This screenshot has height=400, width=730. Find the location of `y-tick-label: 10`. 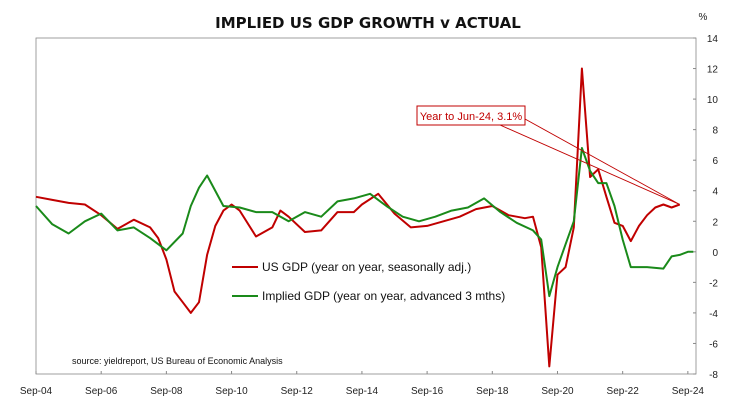

y-tick-label: 10 is located at coordinates (713, 100).